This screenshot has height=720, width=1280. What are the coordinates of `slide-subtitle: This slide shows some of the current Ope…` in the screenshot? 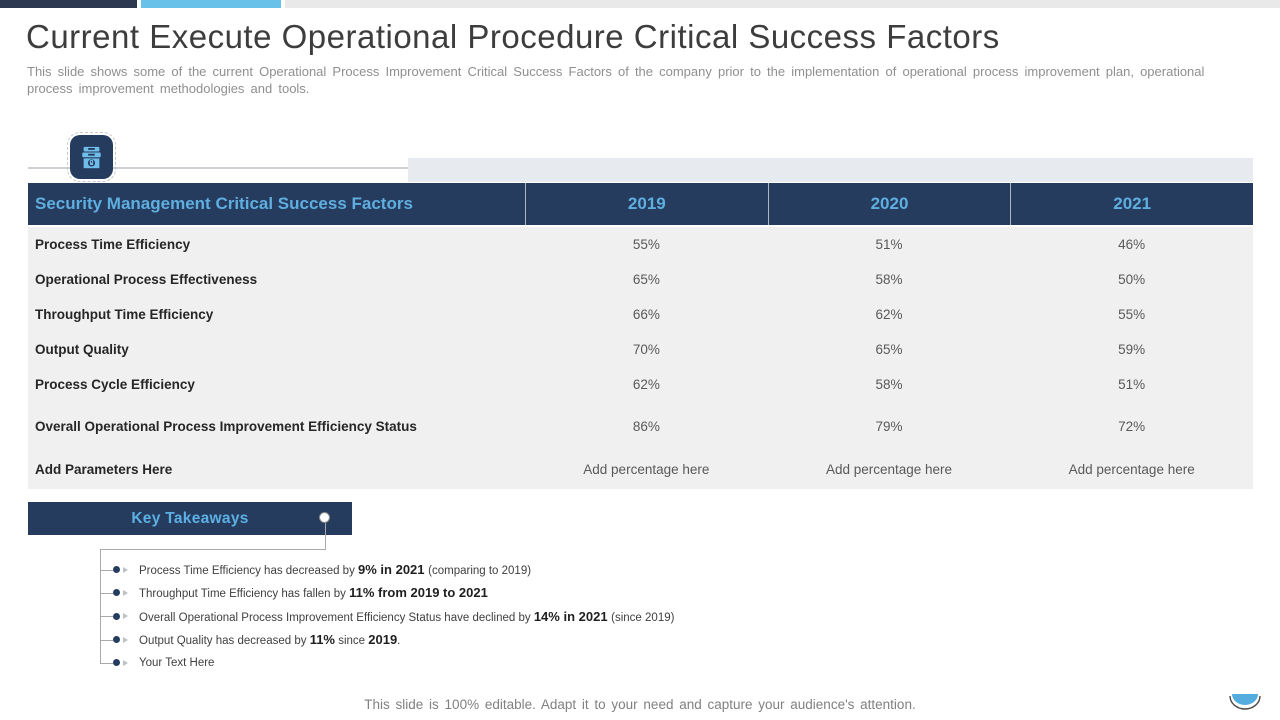 It's located at (616, 80).